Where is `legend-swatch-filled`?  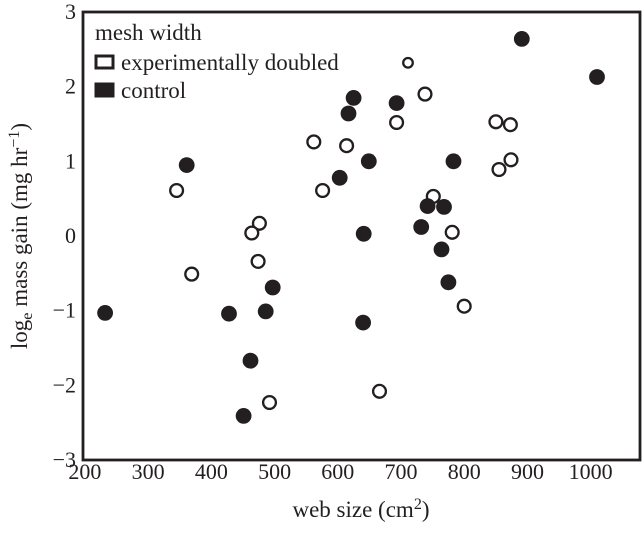
legend-swatch-filled is located at coordinates (104, 90).